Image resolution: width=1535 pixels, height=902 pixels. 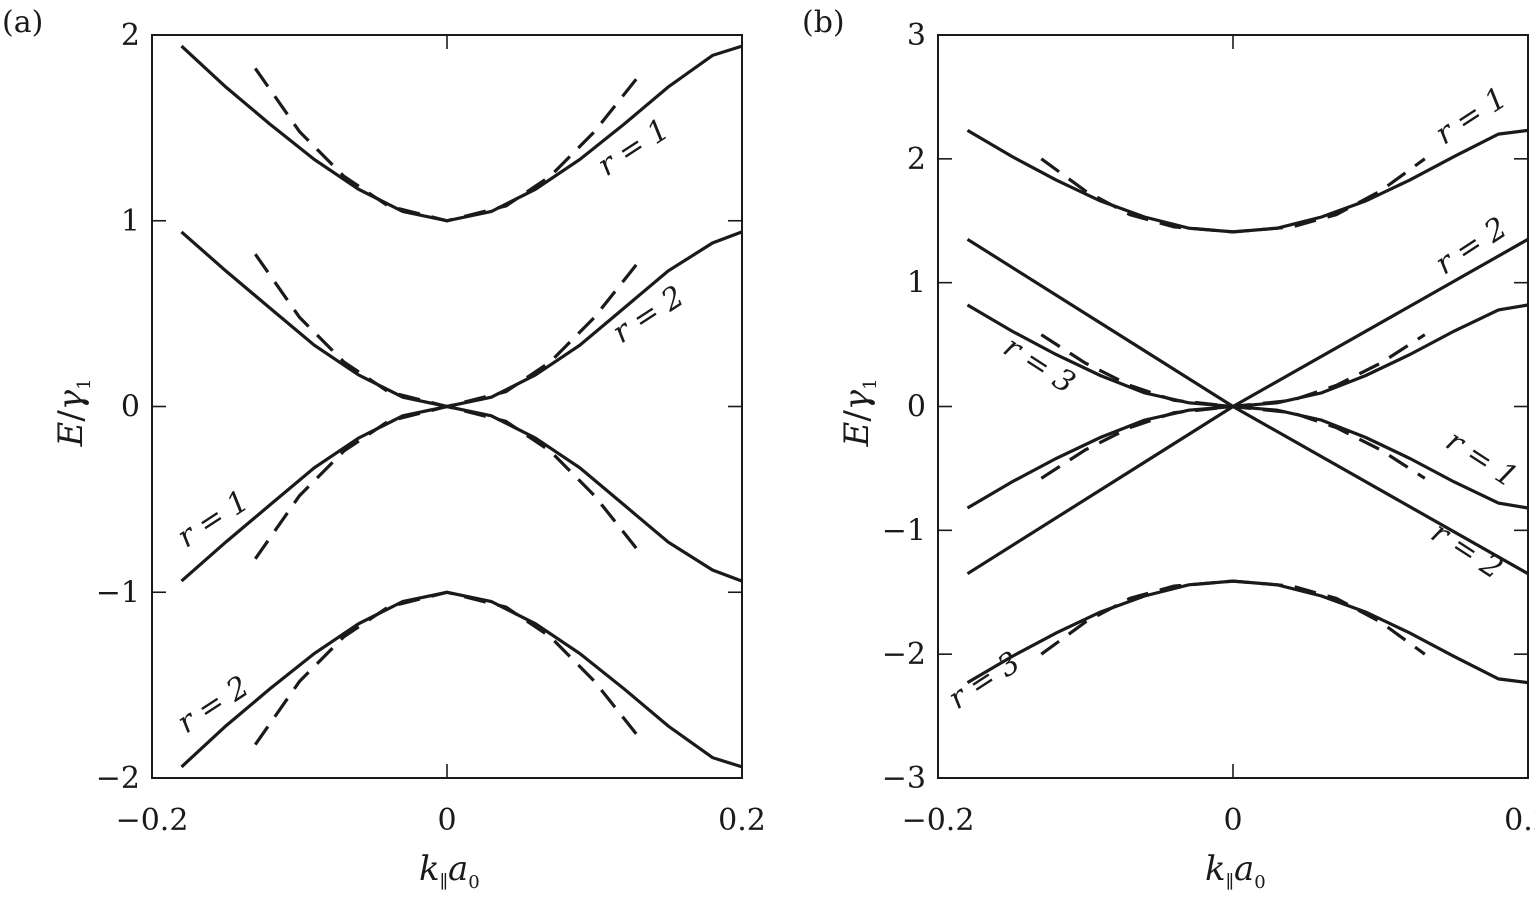 I want to click on y-tick-label-b: −3, so click(x=904, y=778).